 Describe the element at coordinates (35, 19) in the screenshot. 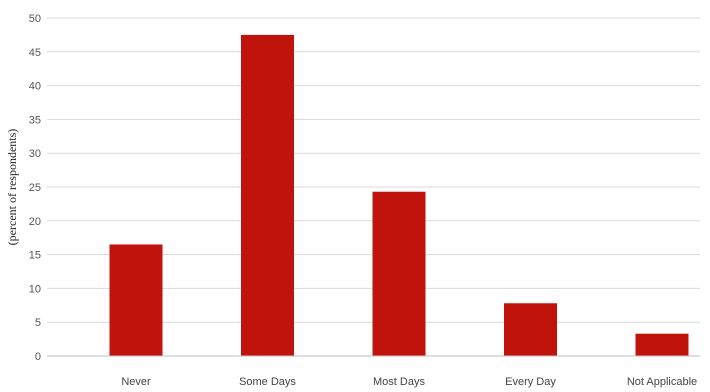

I see `y-tick-label: 50` at that location.